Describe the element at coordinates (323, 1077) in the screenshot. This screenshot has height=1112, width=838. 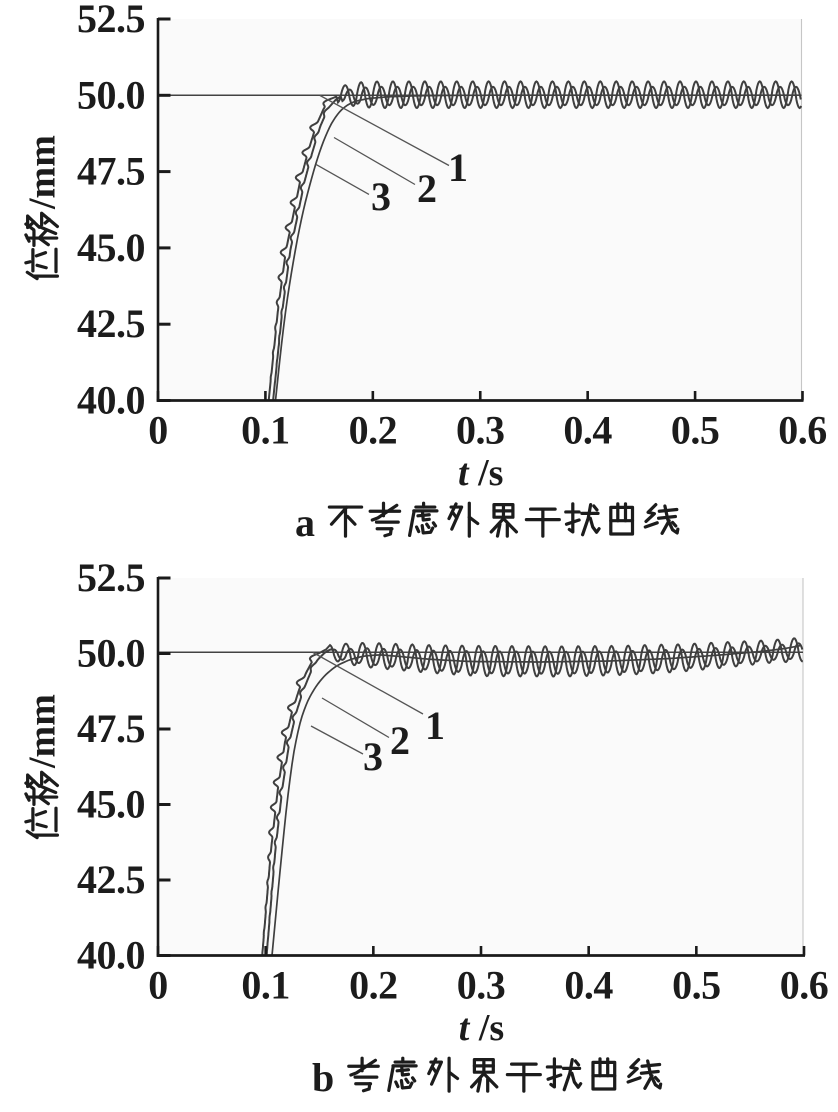
I see `svg-text: b` at that location.